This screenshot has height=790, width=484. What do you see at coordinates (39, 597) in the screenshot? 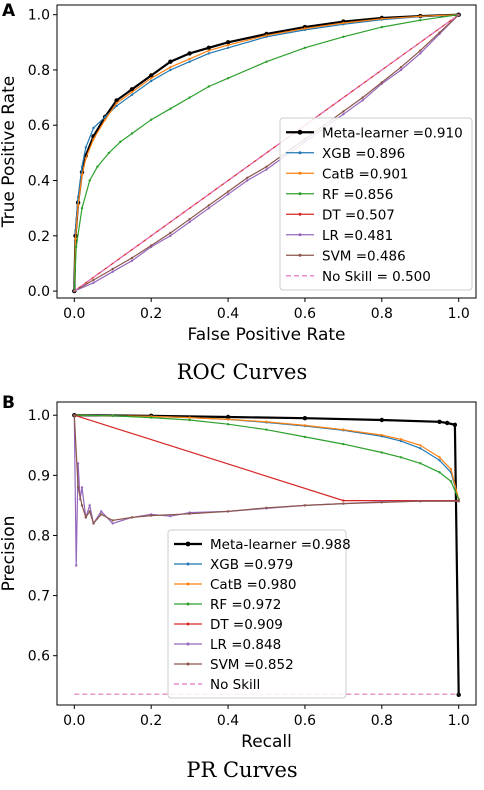
I see `y-tick-label-1-1: 0.7` at bounding box center [39, 597].